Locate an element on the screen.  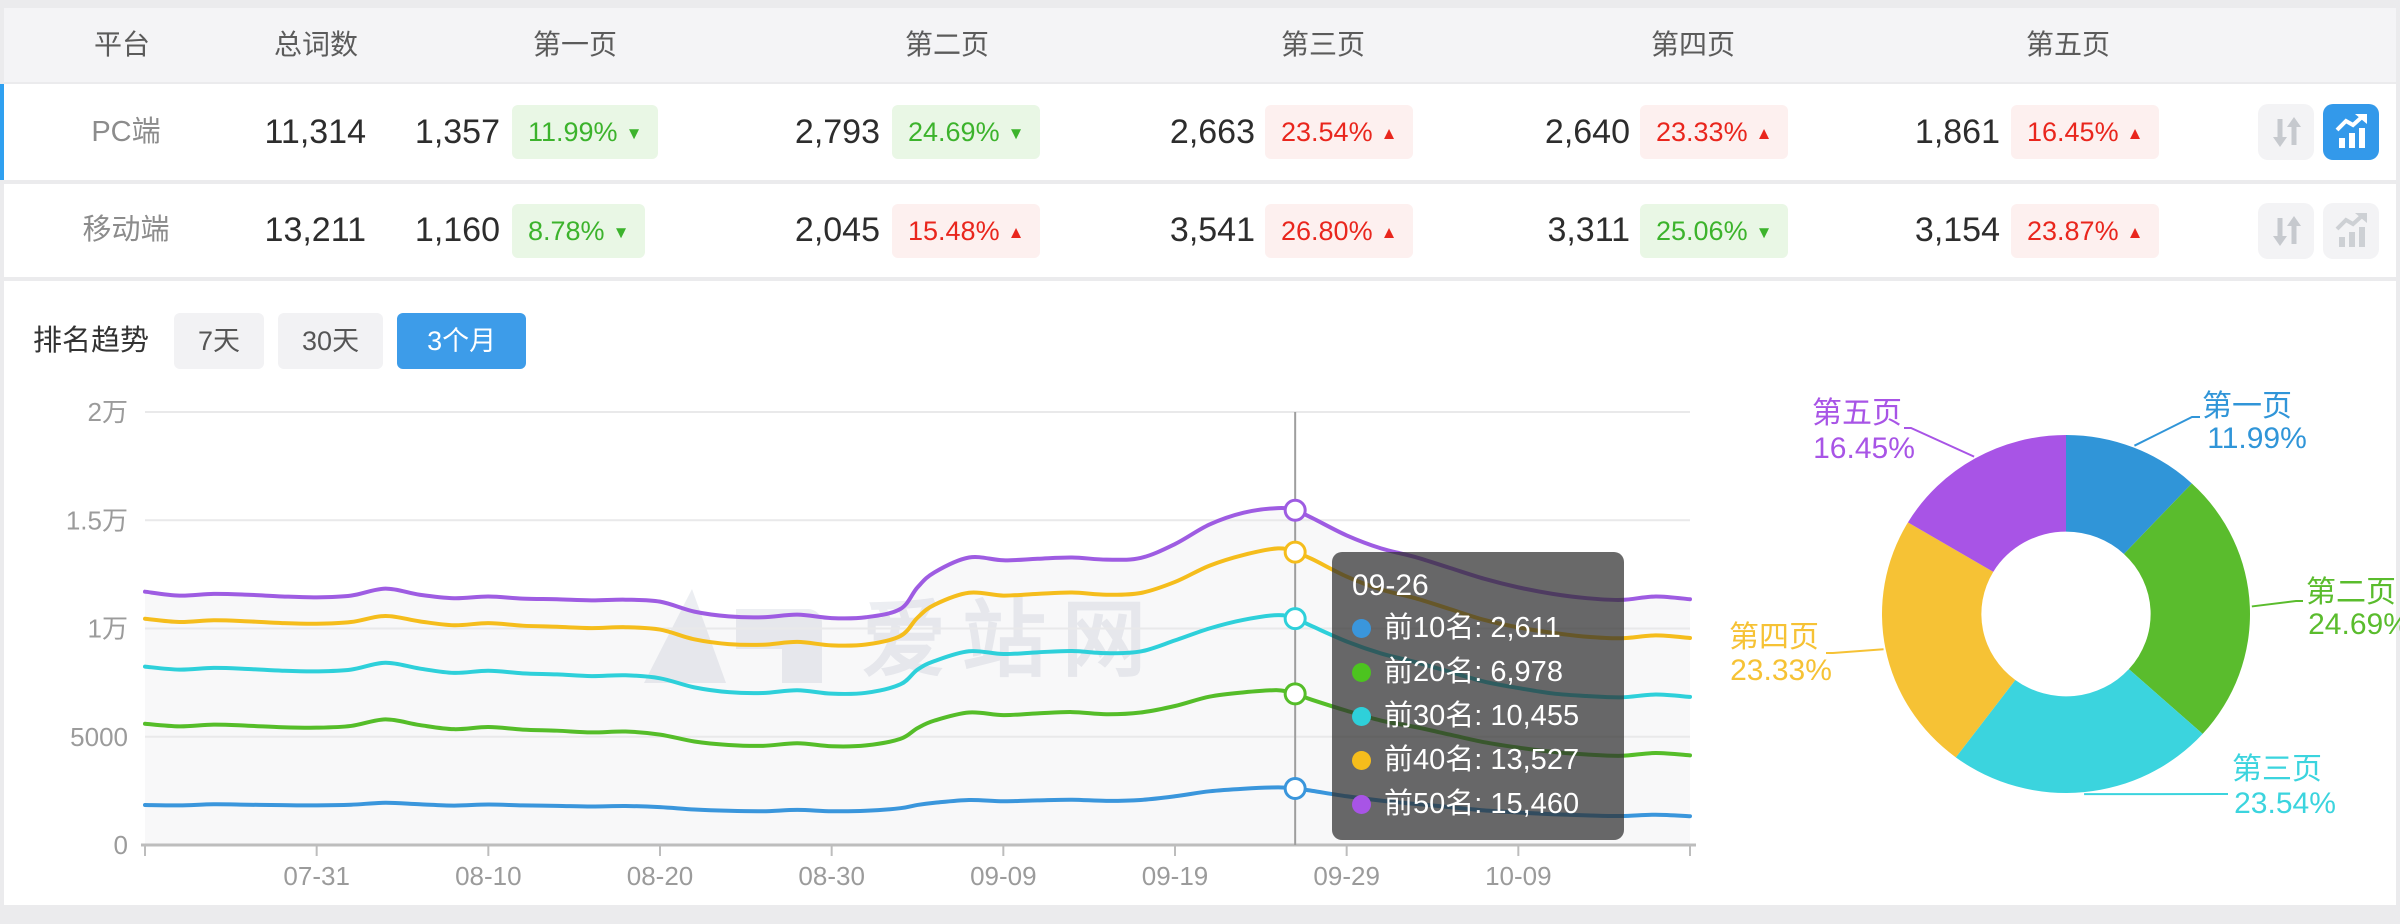
tooltip-row: 前10名: 2,611 is located at coordinates (1478, 628).